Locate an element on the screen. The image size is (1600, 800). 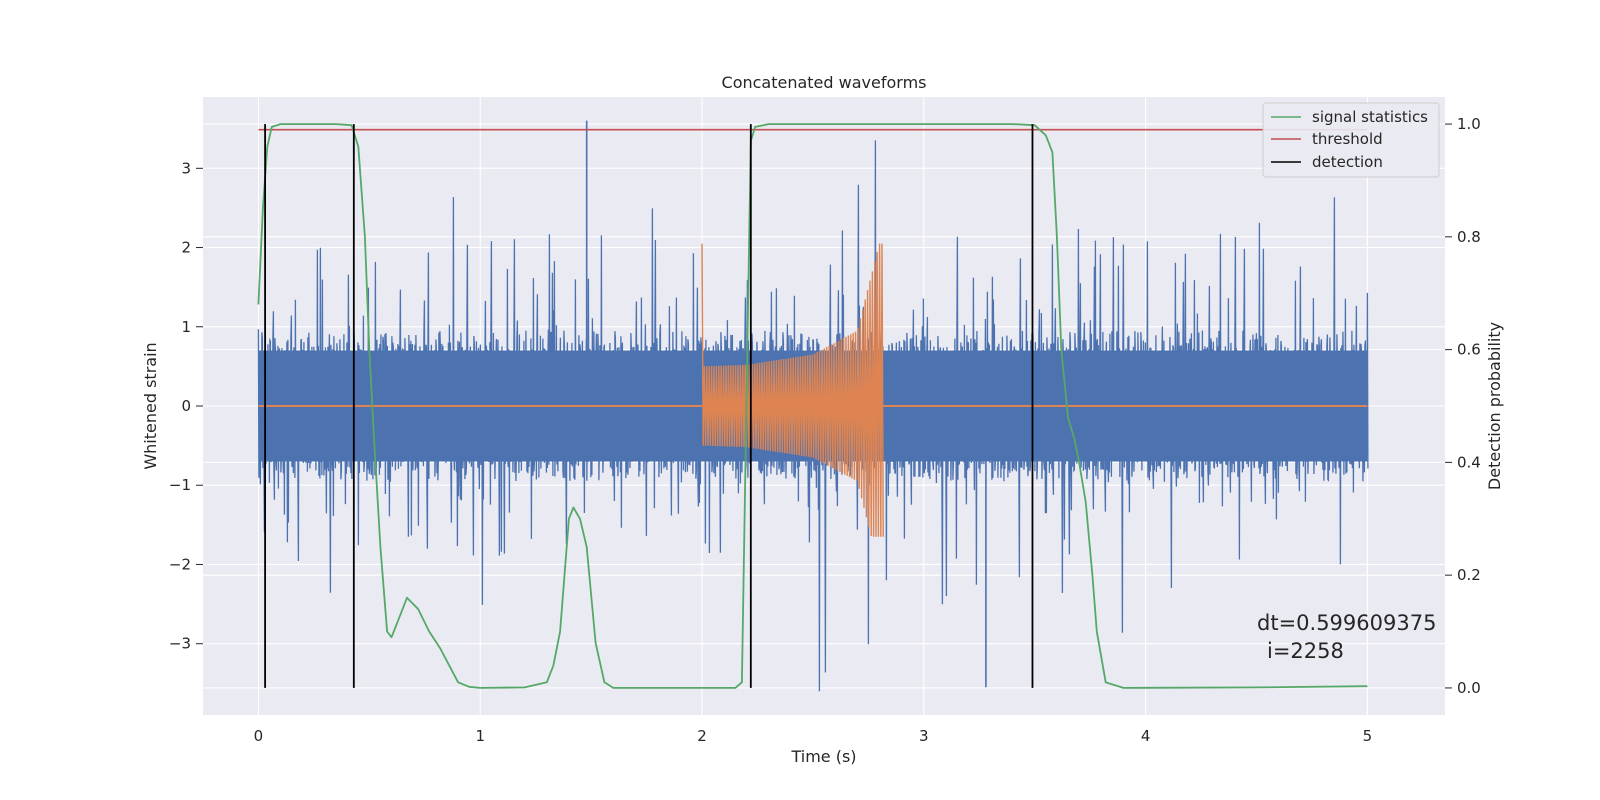
y2-tick-label: 1.0 is located at coordinates (1469, 124).